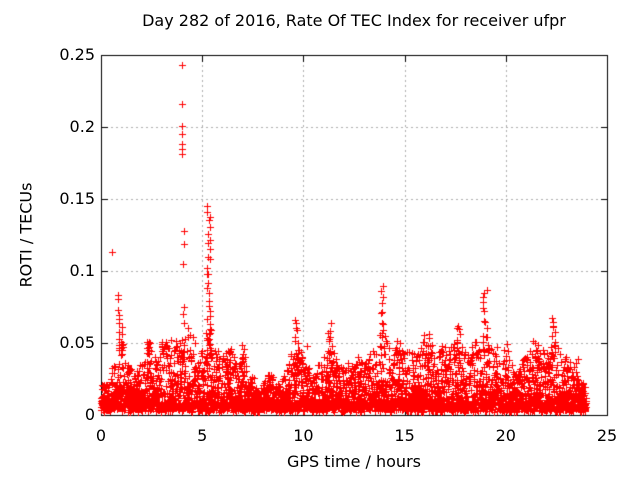 The image size is (640, 480). What do you see at coordinates (82, 270) in the screenshot?
I see `y-tick-label: 0.1` at bounding box center [82, 270].